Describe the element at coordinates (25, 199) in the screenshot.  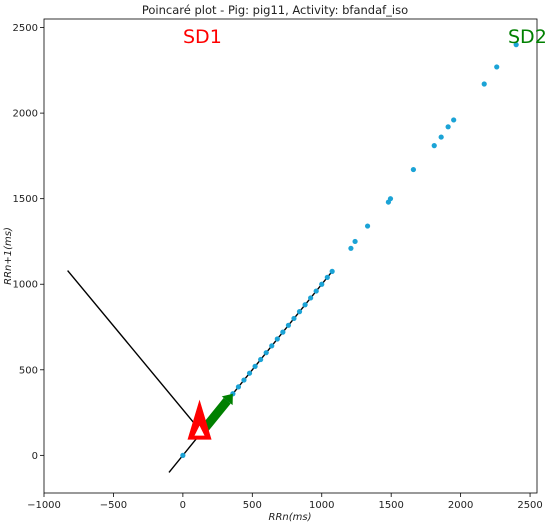
I see `y-tick-label: 1500` at that location.